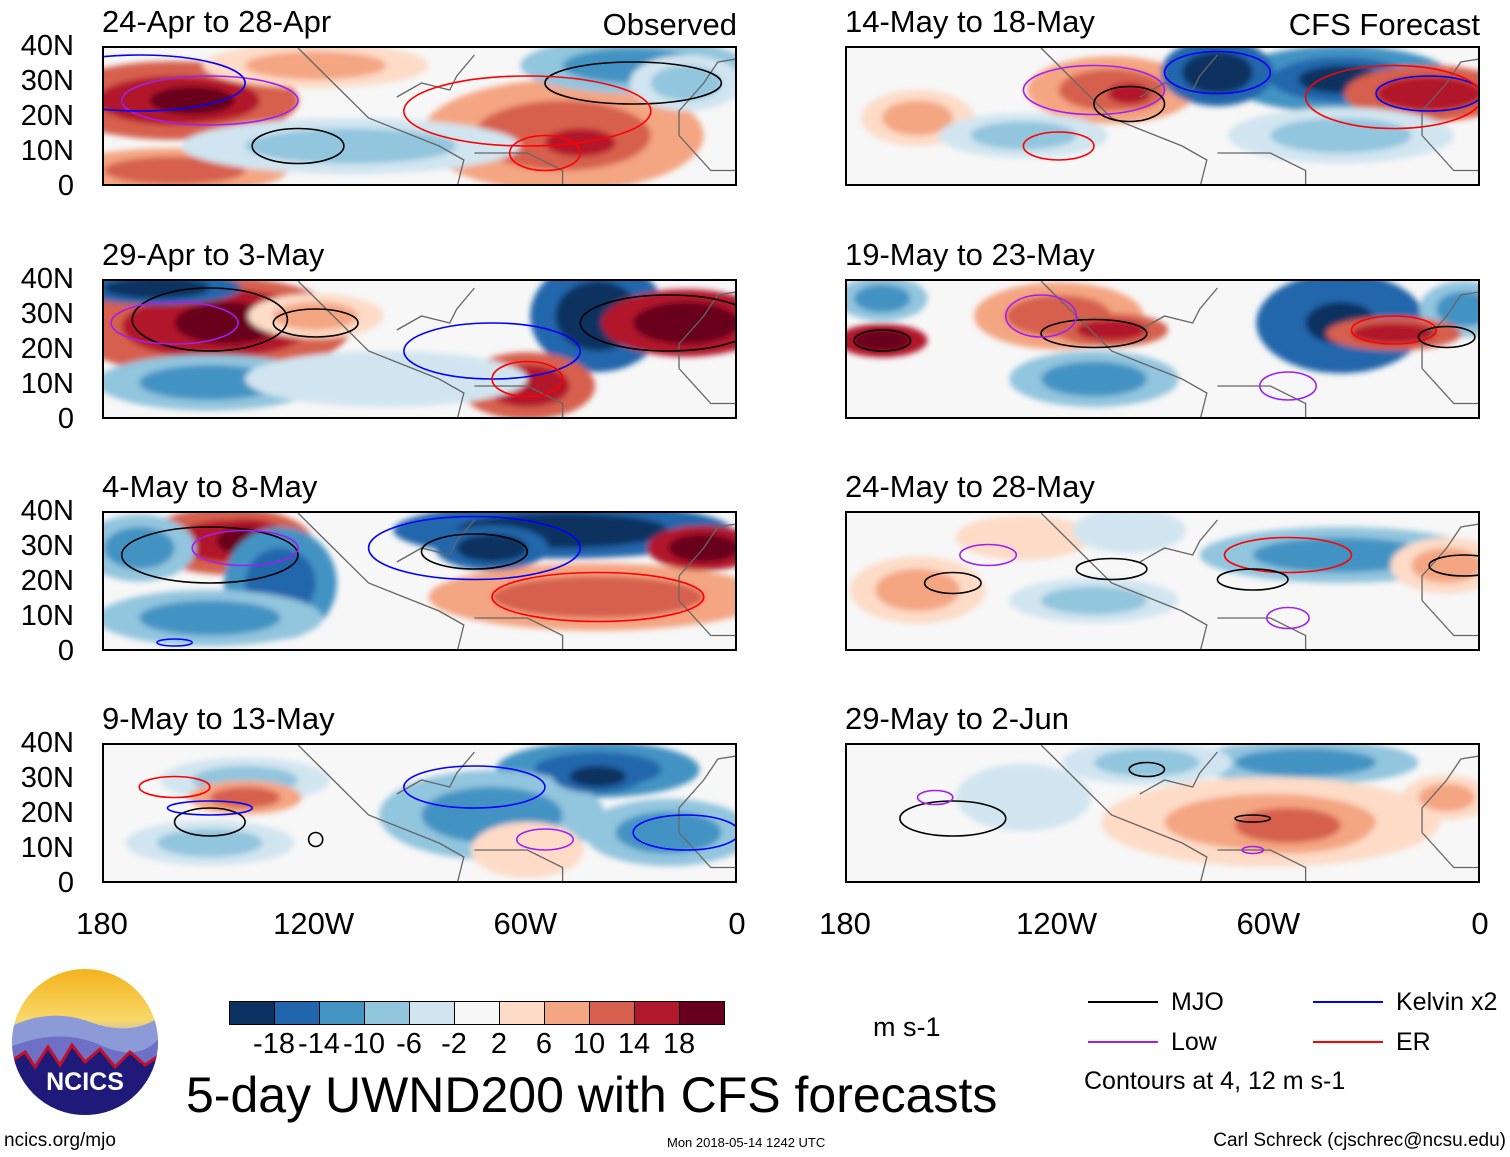 Image resolution: width=1510 pixels, height=1157 pixels. I want to click on colorbar-label: -14, so click(319, 1044).